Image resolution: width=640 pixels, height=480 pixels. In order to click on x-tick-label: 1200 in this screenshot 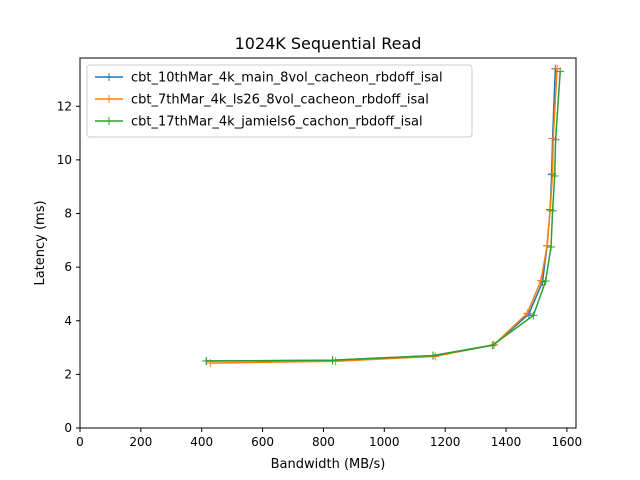, I will do `click(445, 442)`.